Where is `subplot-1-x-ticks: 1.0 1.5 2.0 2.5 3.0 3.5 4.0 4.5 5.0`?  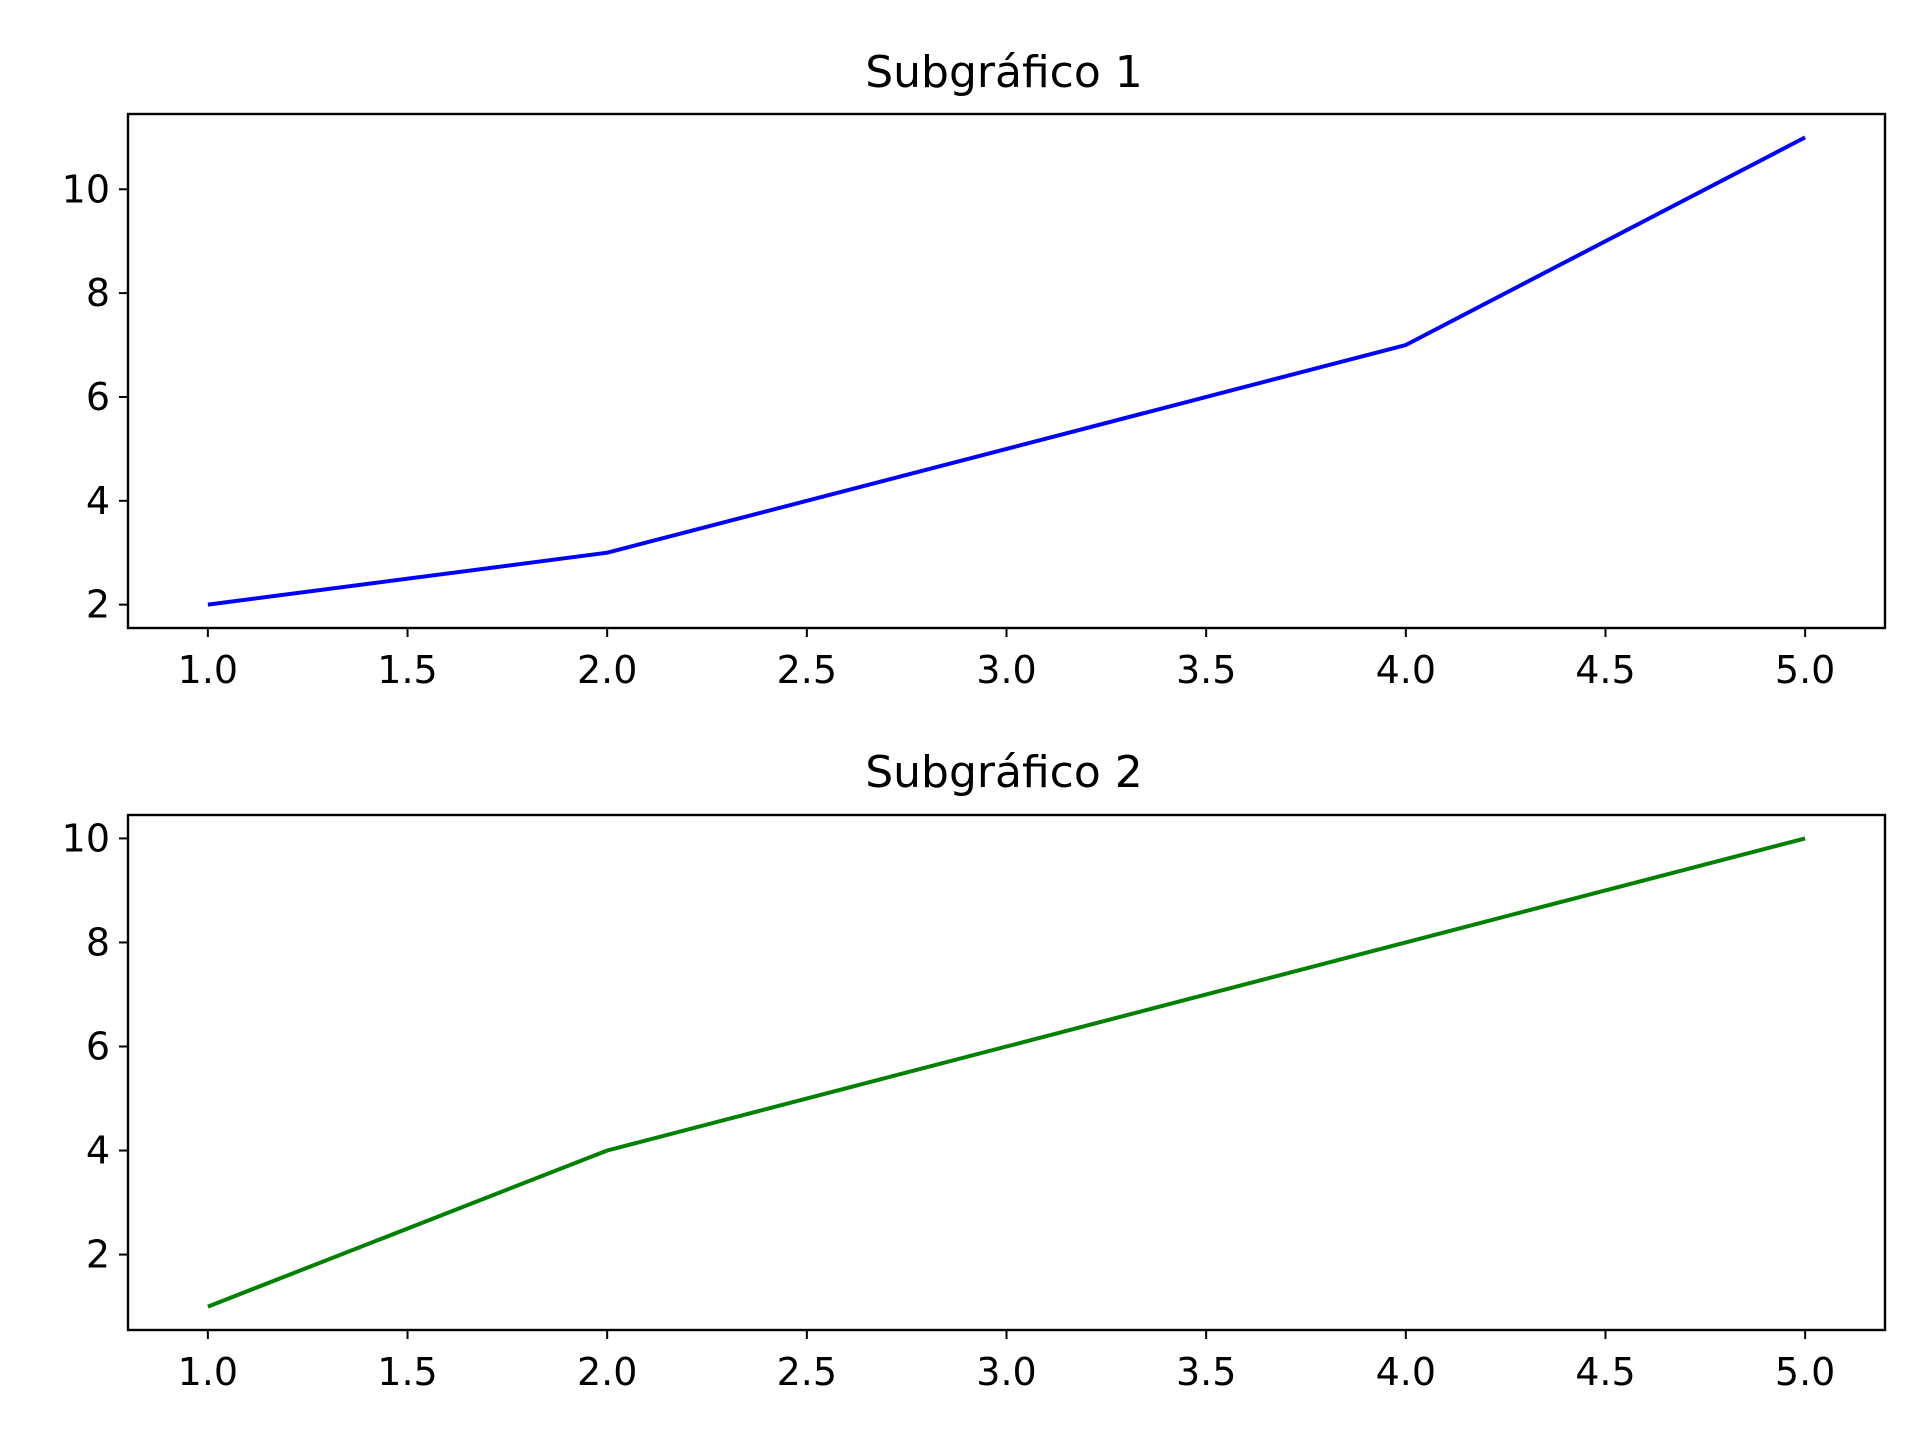
subplot-1-x-ticks: 1.0 1.5 2.0 2.5 3.0 3.5 4.0 4.5 5.0 is located at coordinates (1006, 660).